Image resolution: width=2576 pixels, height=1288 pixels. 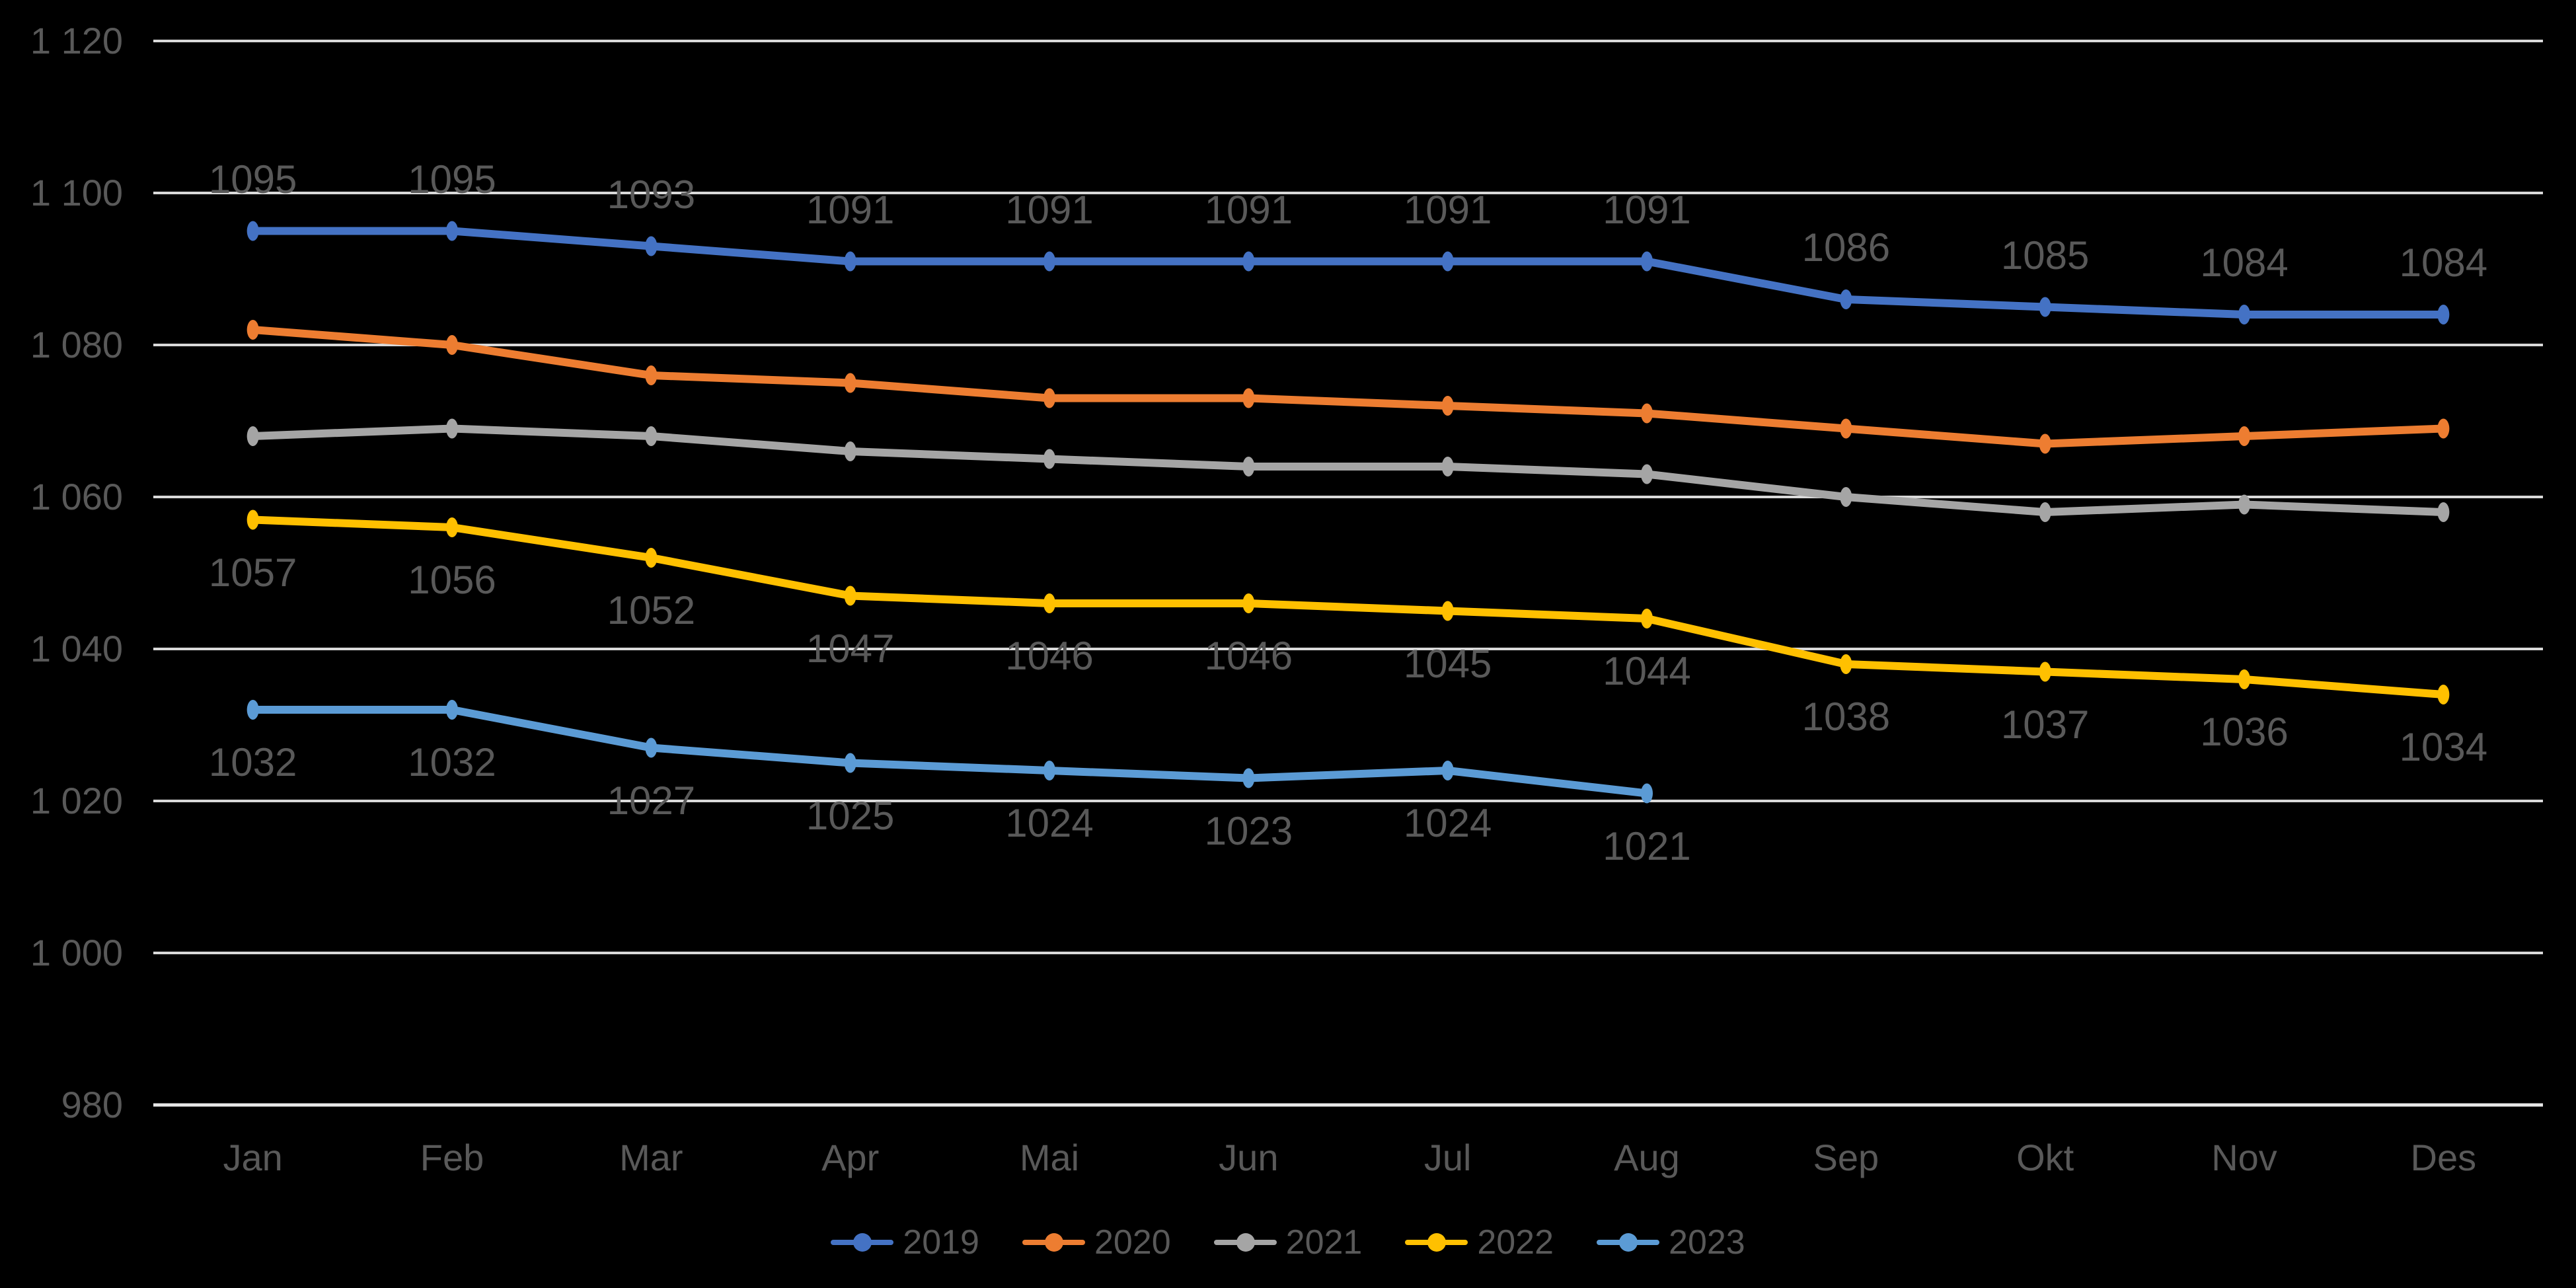 I want to click on data-label-2022: 1047, so click(x=851, y=648).